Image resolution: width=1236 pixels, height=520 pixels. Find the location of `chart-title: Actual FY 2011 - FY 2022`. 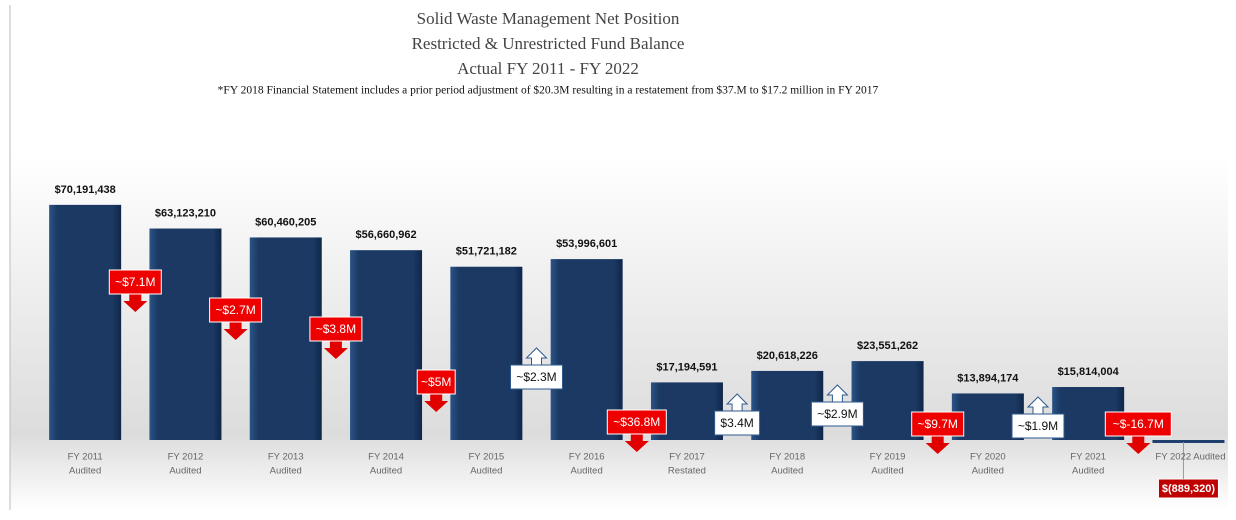

chart-title: Actual FY 2011 - FY 2022 is located at coordinates (548, 68).